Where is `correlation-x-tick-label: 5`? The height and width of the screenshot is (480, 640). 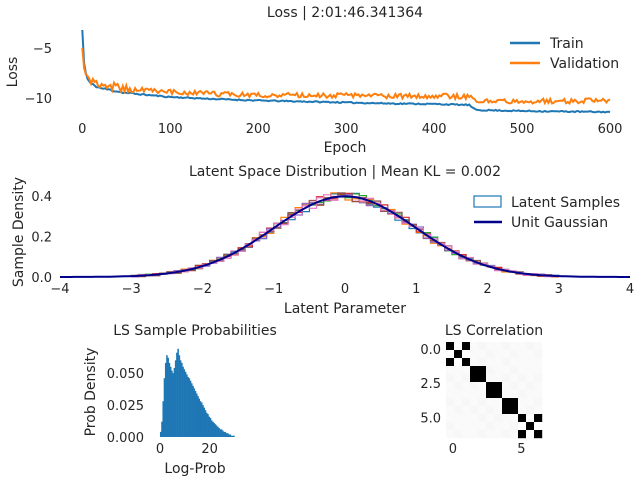 correlation-x-tick-label: 5 is located at coordinates (521, 449).